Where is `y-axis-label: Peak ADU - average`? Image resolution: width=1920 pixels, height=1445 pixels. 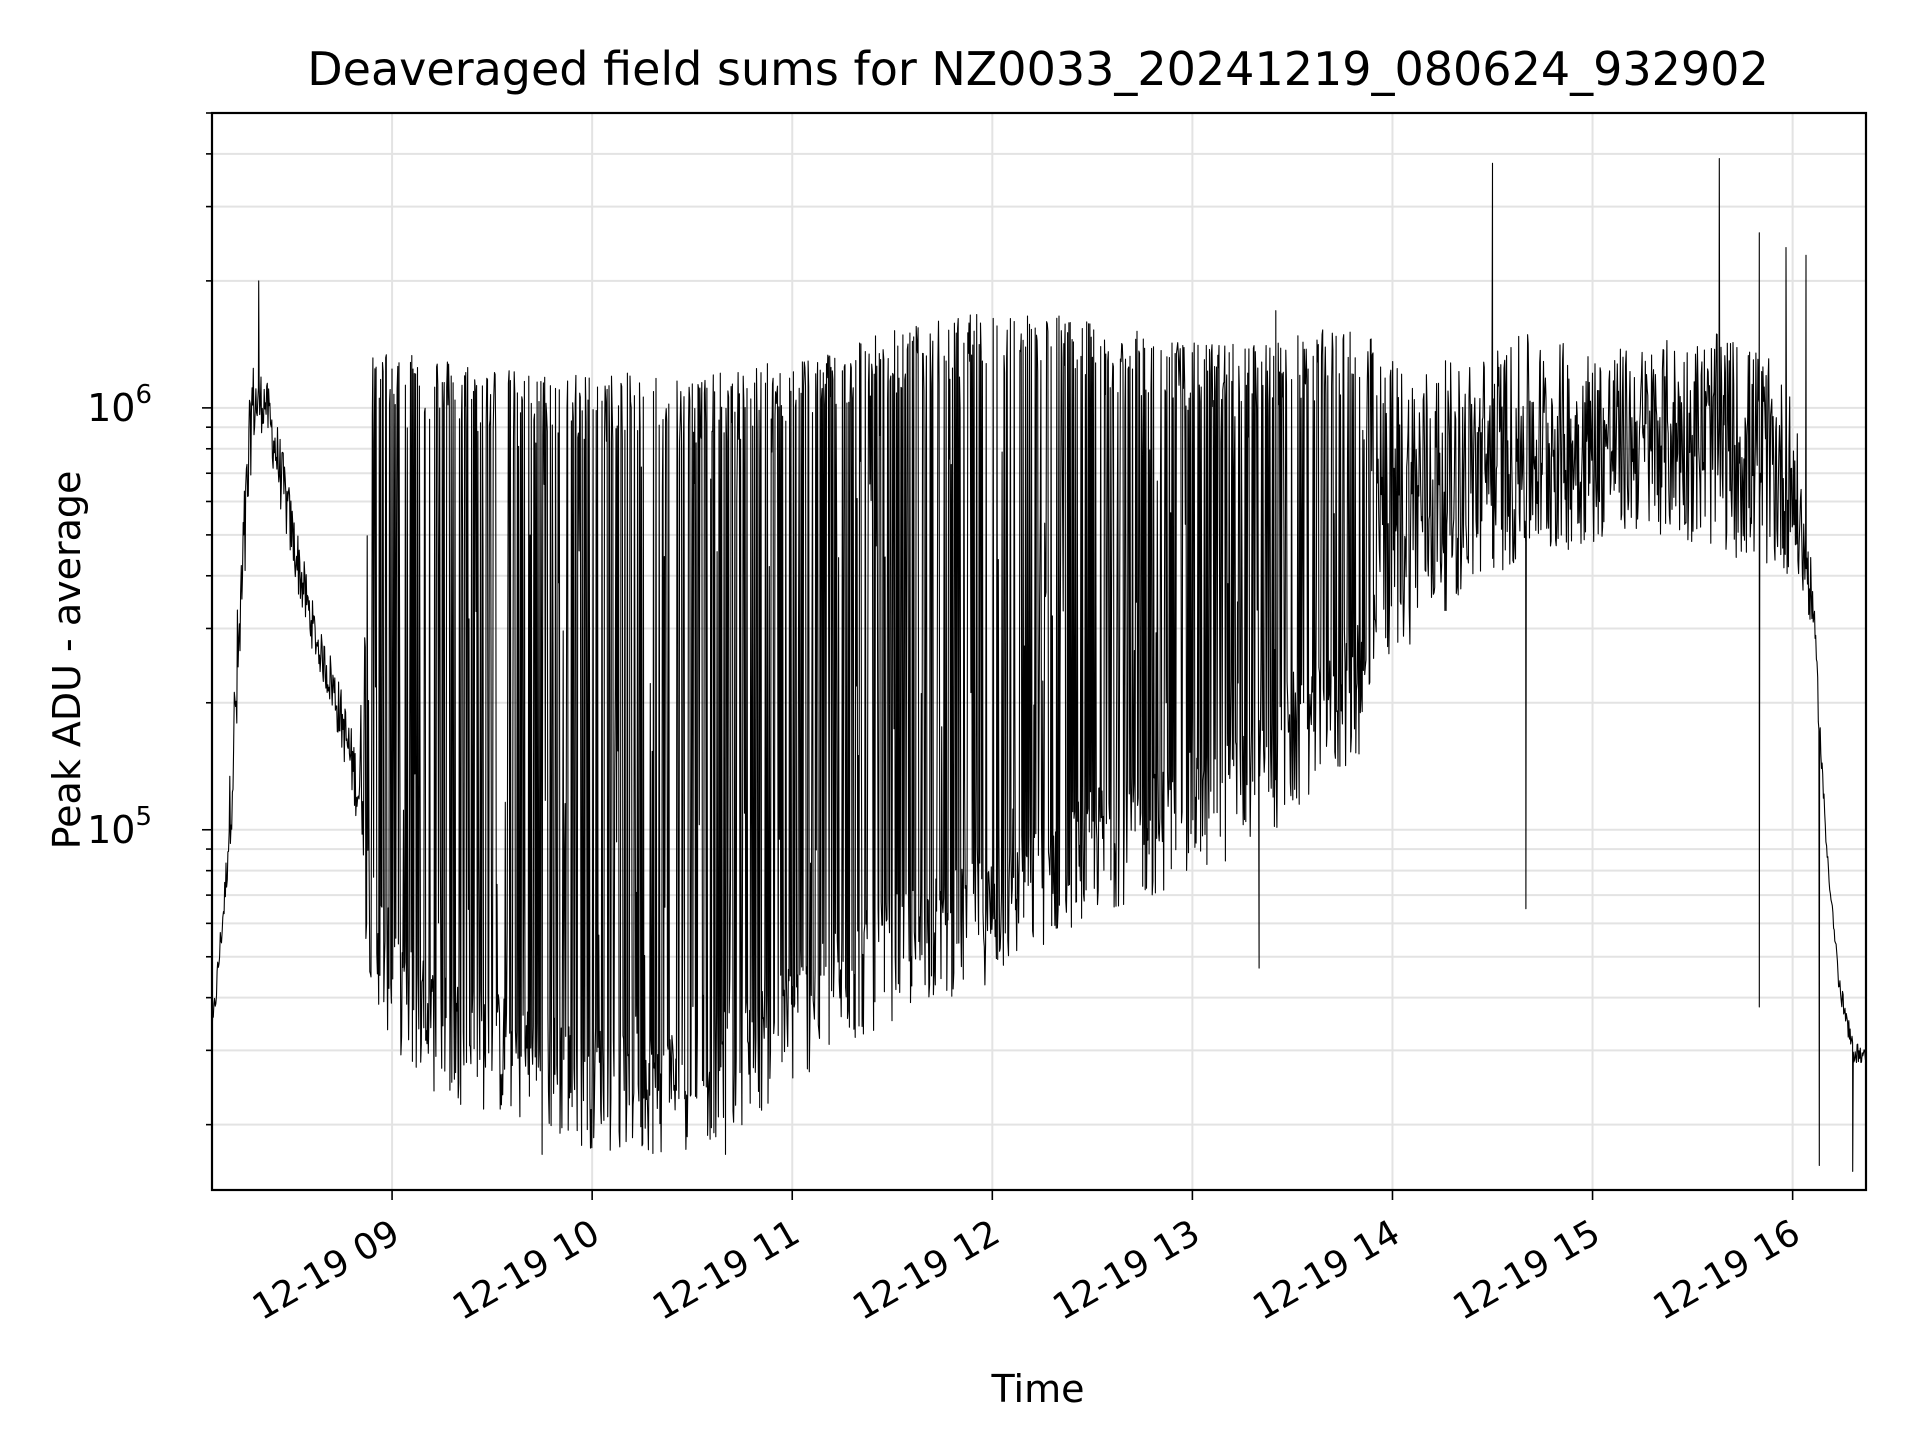
y-axis-label: Peak ADU - average is located at coordinates (67, 660).